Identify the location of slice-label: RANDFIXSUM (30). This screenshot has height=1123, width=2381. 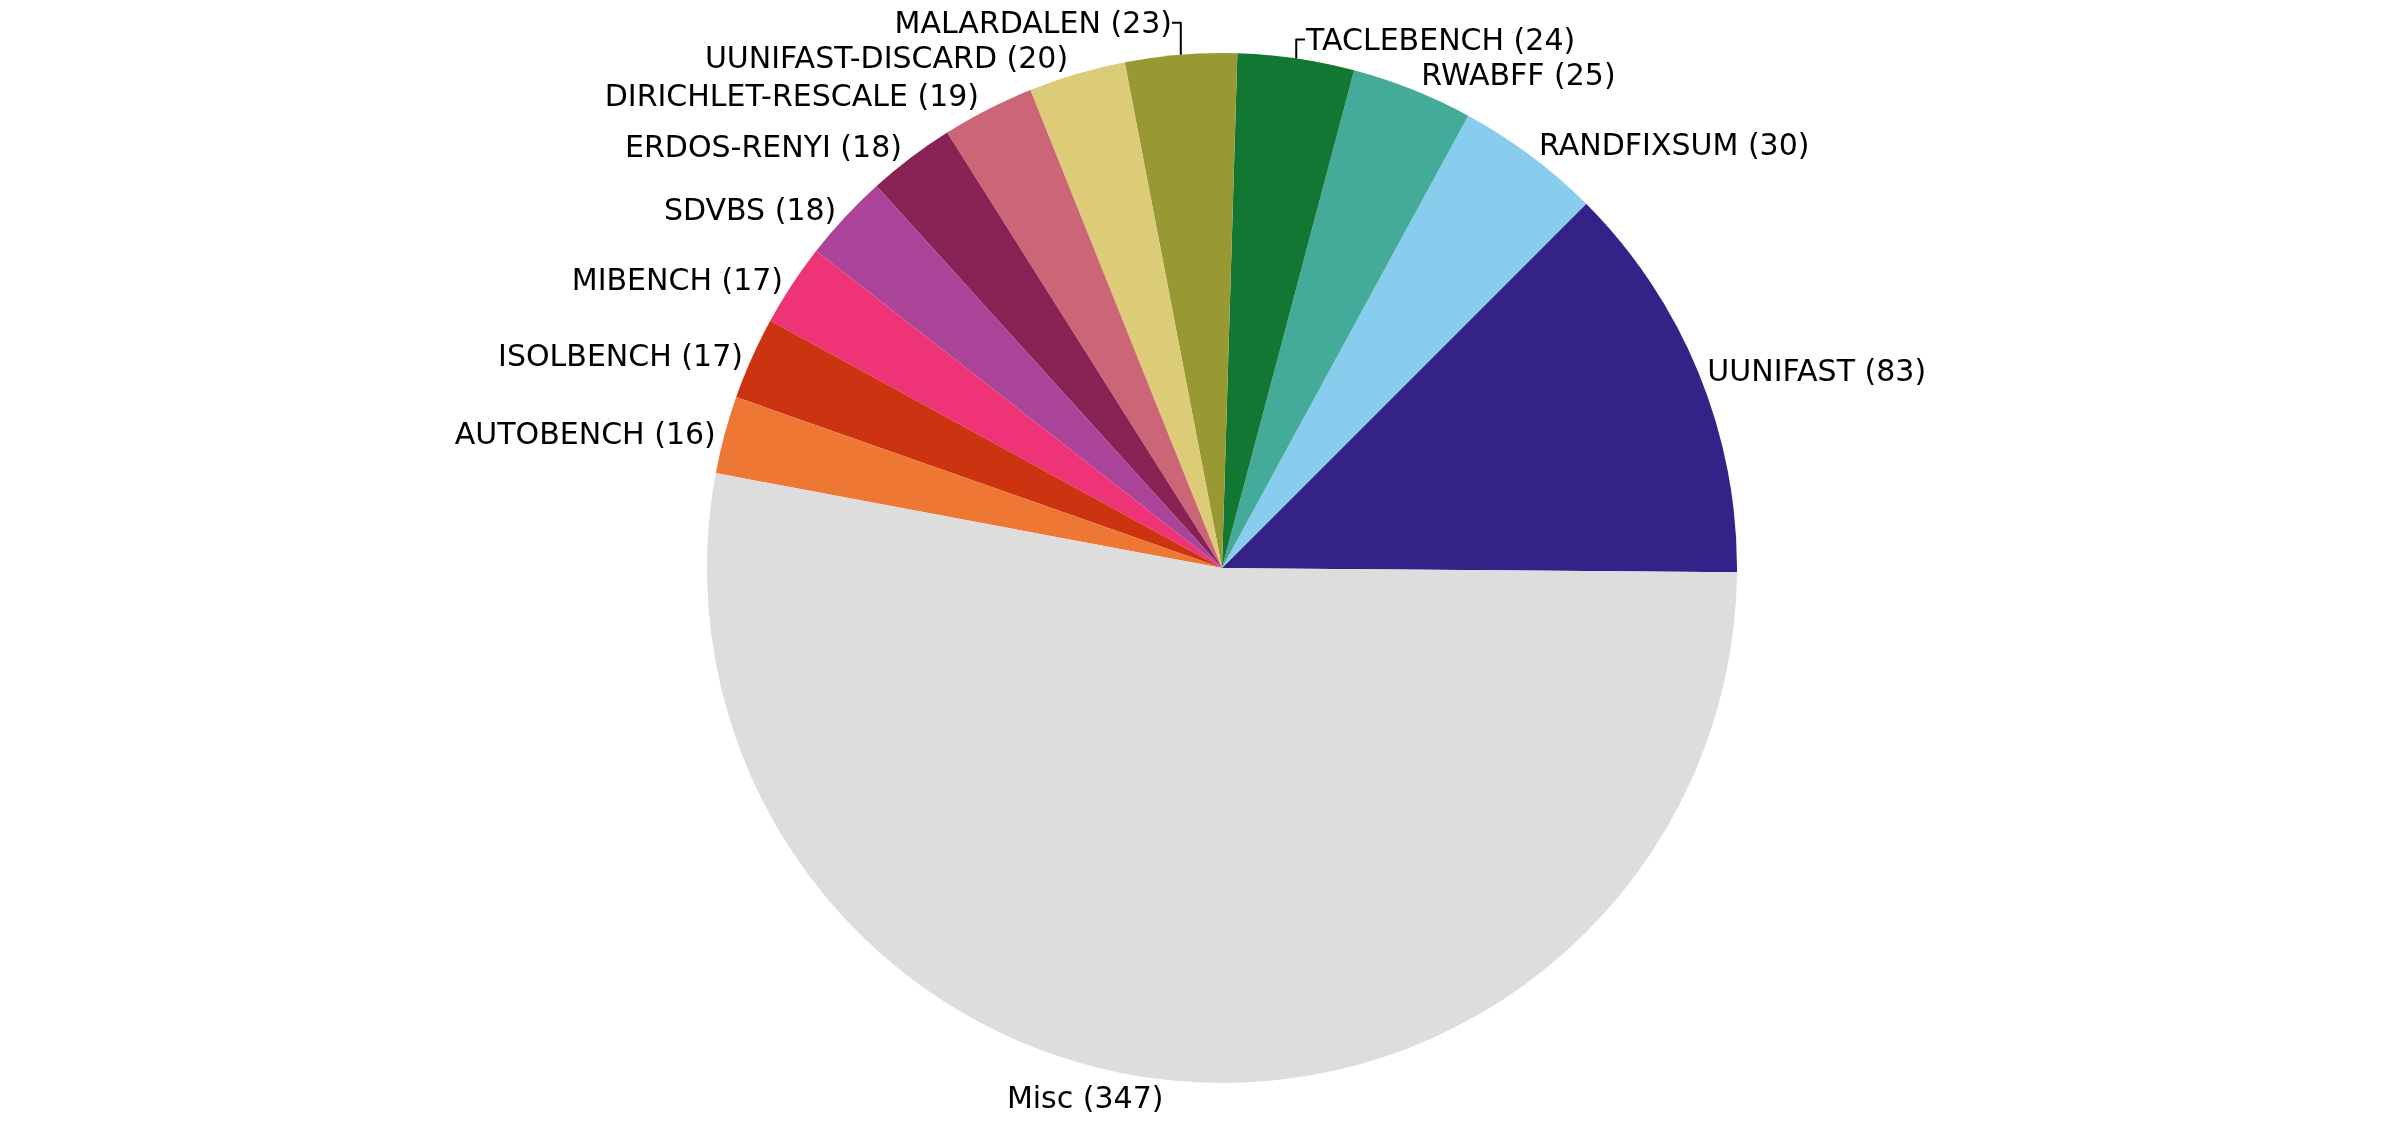
(1674, 144).